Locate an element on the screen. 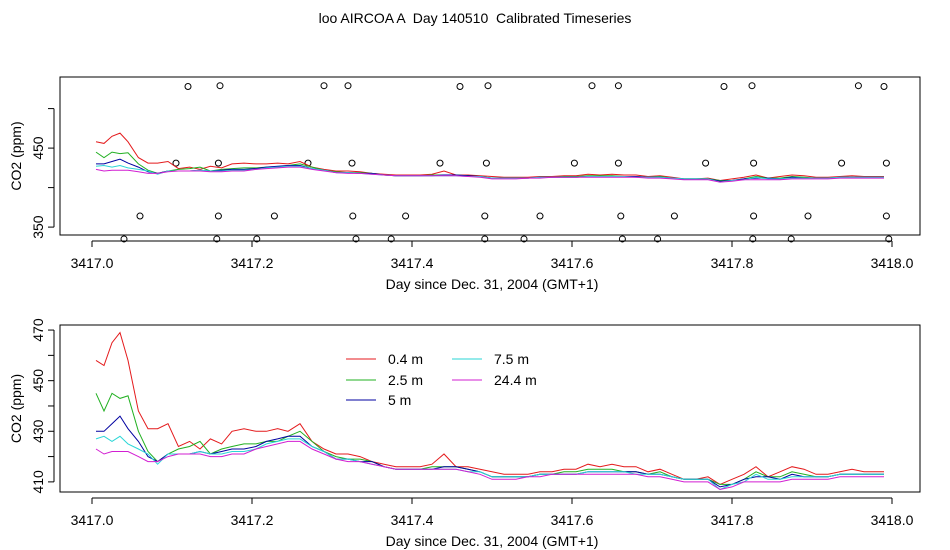 The width and height of the screenshot is (950, 550). legend-label: 5 m is located at coordinates (399, 400).